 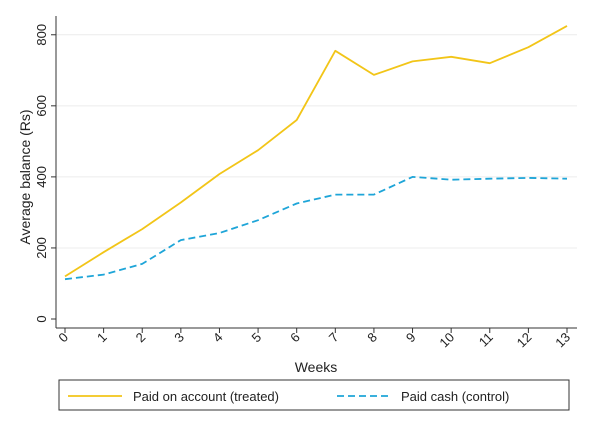 What do you see at coordinates (562, 340) in the screenshot?
I see `x-tick-label: 13` at bounding box center [562, 340].